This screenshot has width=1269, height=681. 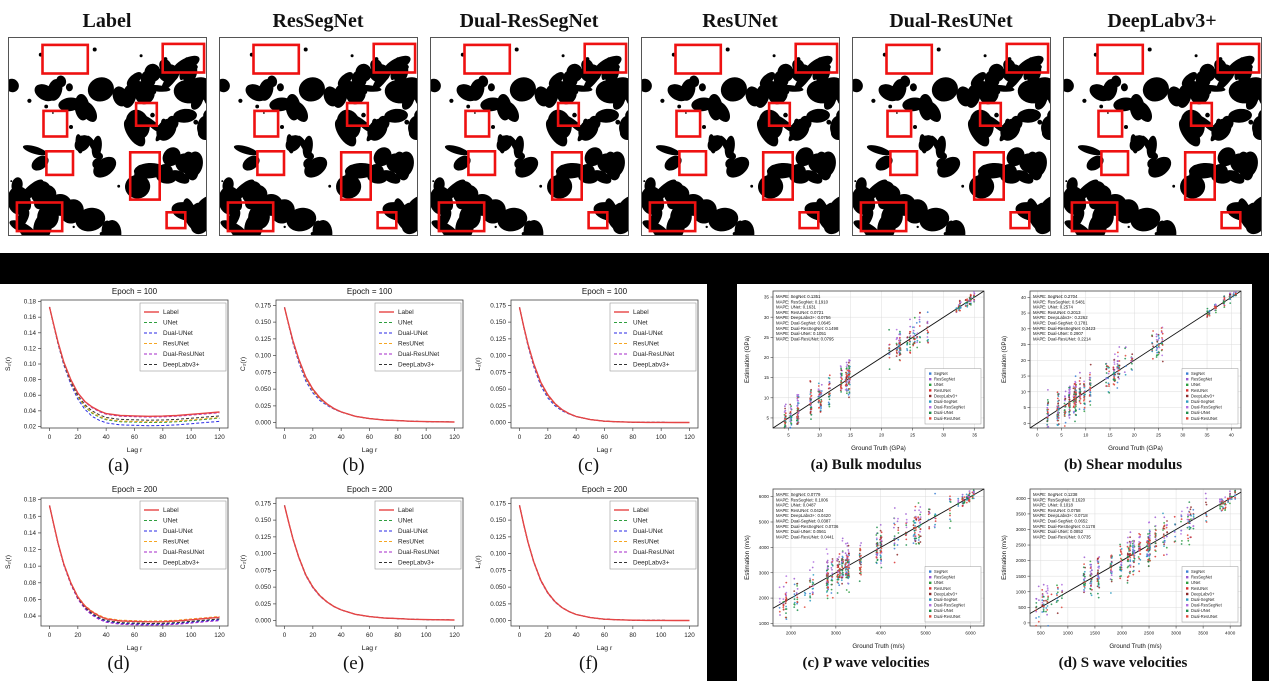 What do you see at coordinates (369, 563) in the screenshot?
I see `line-series-group` at bounding box center [369, 563].